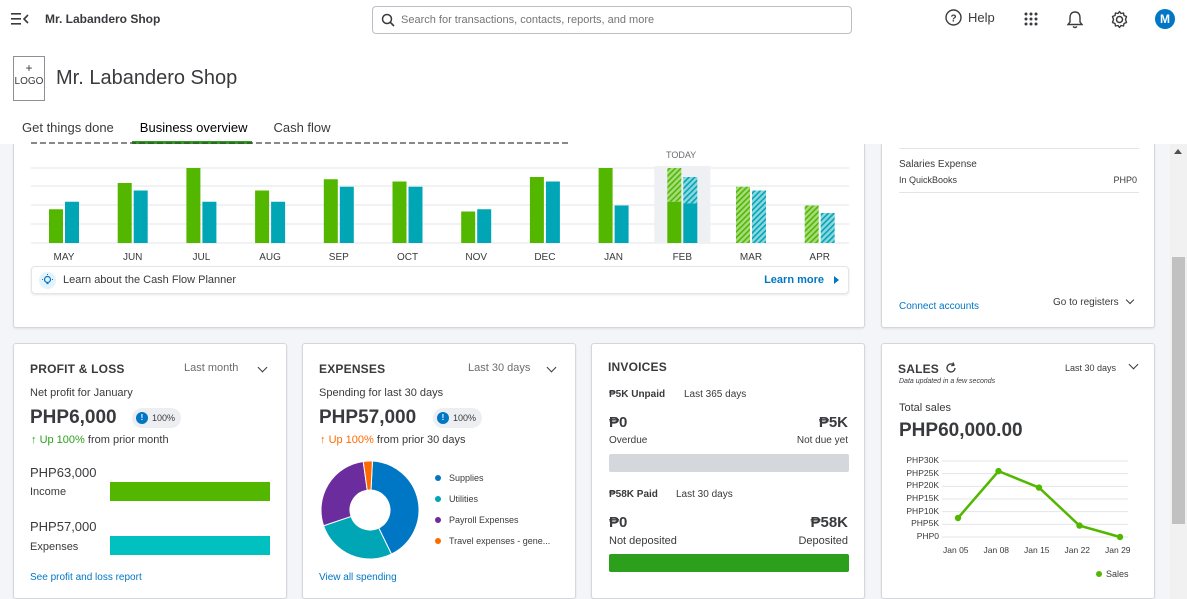 The width and height of the screenshot is (1187, 599). What do you see at coordinates (201, 257) in the screenshot?
I see `month-label: JUL` at bounding box center [201, 257].